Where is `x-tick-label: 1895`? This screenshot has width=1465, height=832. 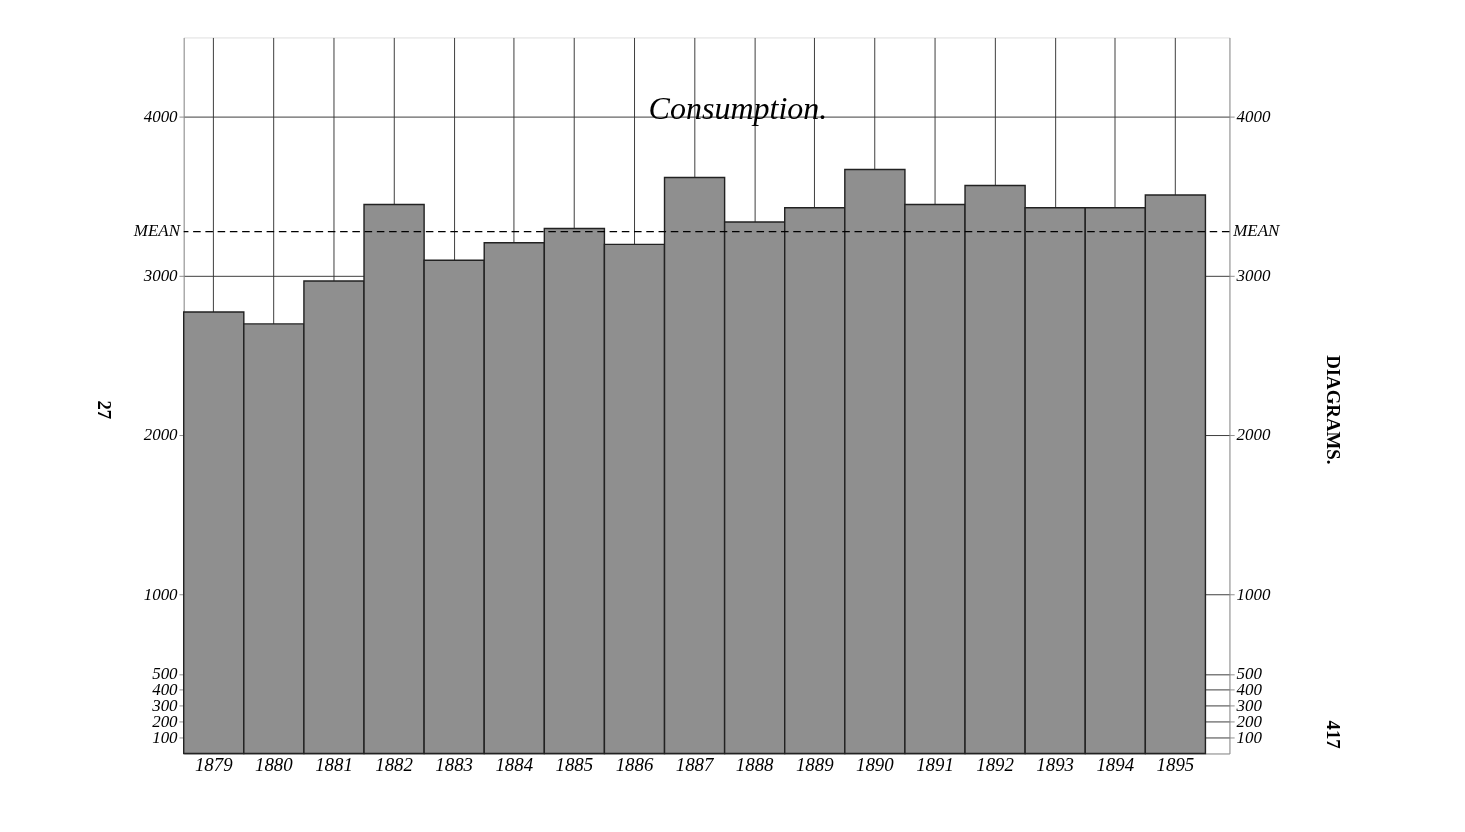 x-tick-label: 1895 is located at coordinates (1175, 764).